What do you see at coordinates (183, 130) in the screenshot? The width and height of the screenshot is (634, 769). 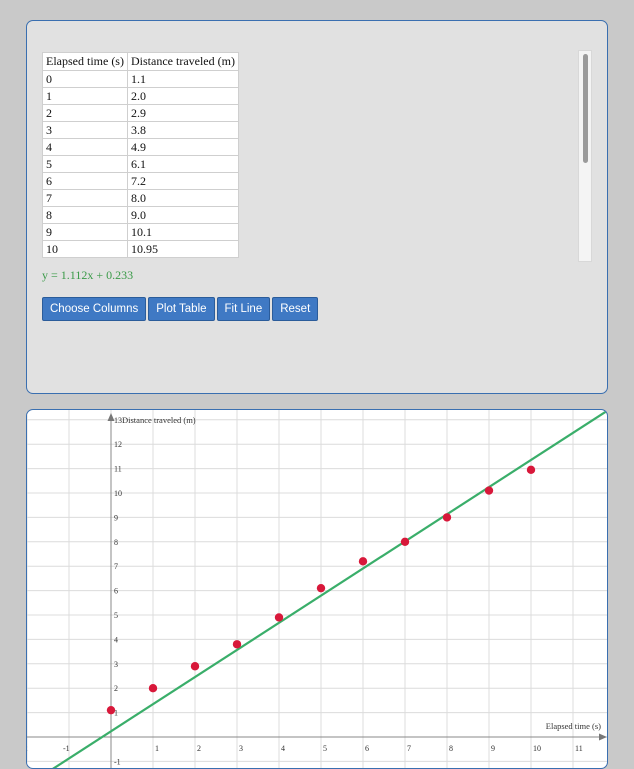 I see `cell-distance: 3.8` at bounding box center [183, 130].